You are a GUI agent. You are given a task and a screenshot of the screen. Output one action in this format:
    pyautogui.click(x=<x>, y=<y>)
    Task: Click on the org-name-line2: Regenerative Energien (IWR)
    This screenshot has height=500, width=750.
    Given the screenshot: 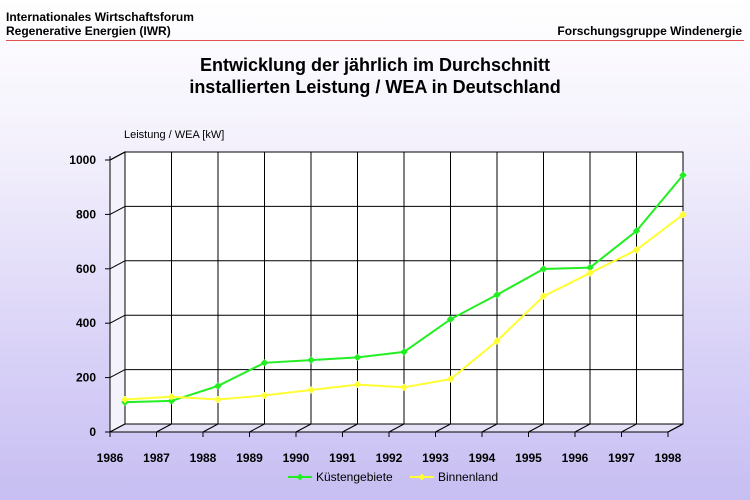 What is the action you would take?
    pyautogui.click(x=88, y=31)
    